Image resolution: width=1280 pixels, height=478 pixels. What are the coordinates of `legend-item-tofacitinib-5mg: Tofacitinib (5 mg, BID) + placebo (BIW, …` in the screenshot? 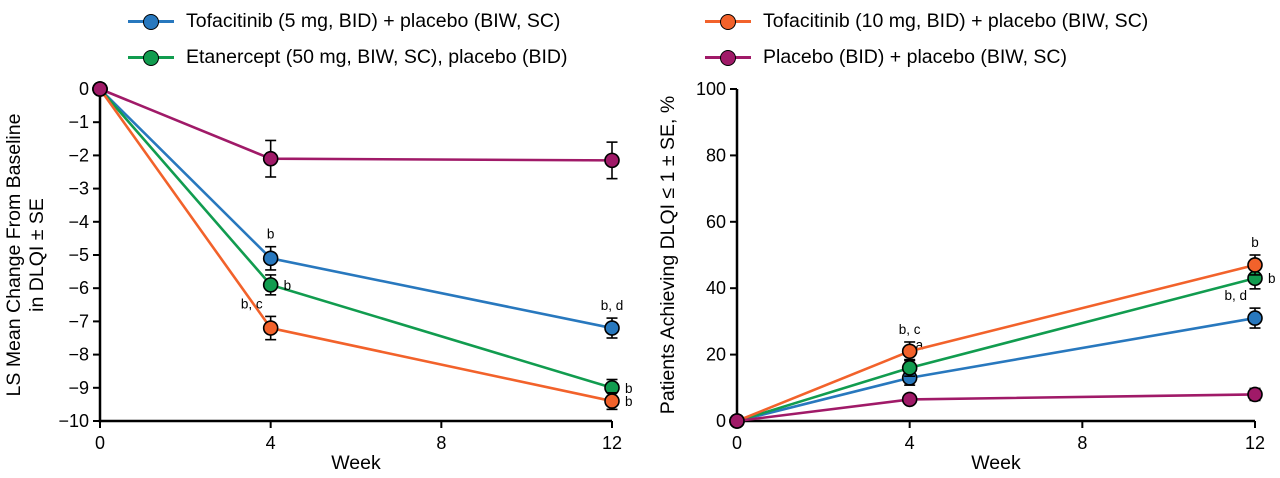 It's located at (416, 21).